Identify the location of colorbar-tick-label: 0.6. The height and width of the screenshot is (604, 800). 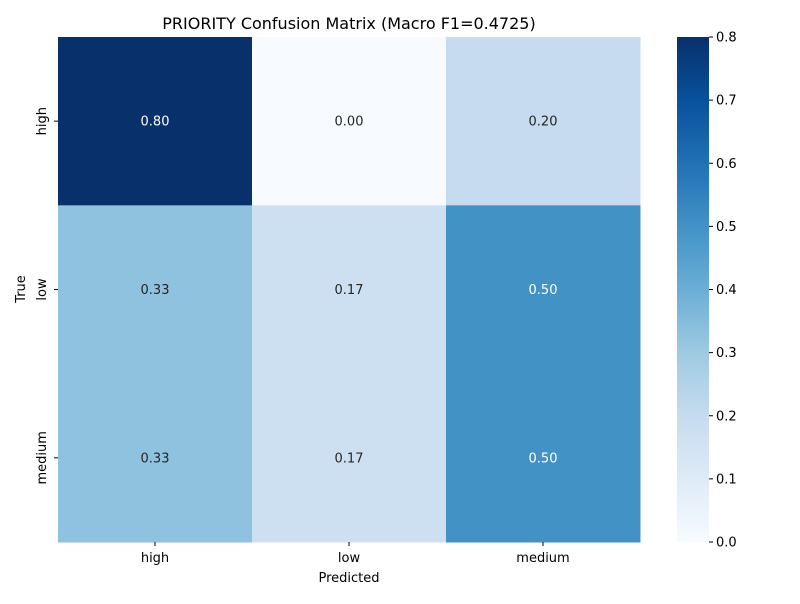
(726, 164).